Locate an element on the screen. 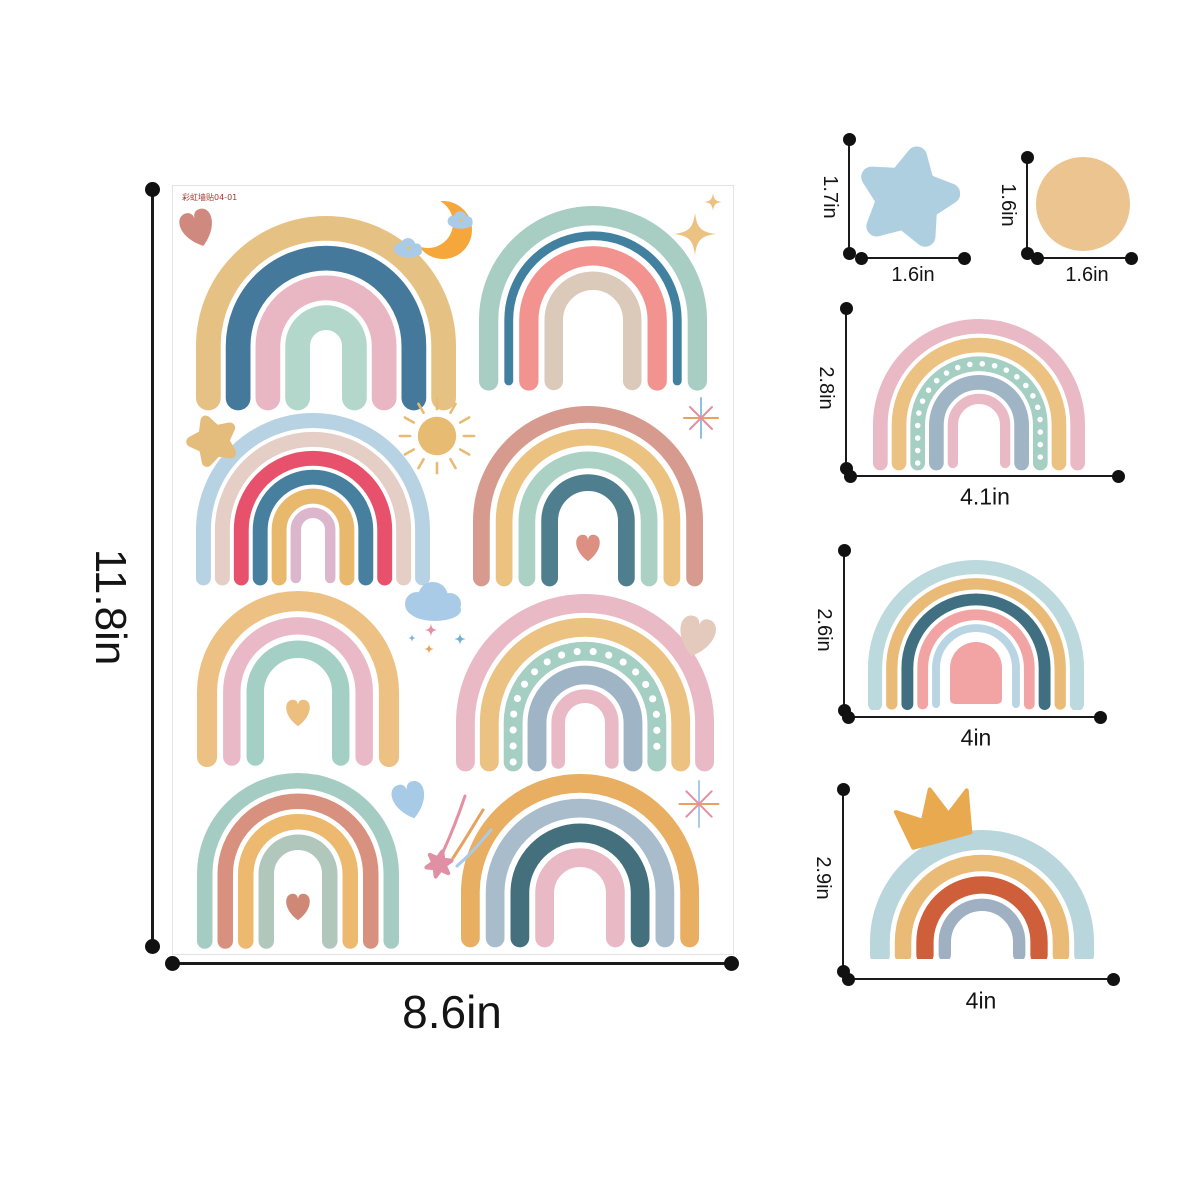 The height and width of the screenshot is (1200, 1200). dimension-line-circle-width is located at coordinates (1084, 258).